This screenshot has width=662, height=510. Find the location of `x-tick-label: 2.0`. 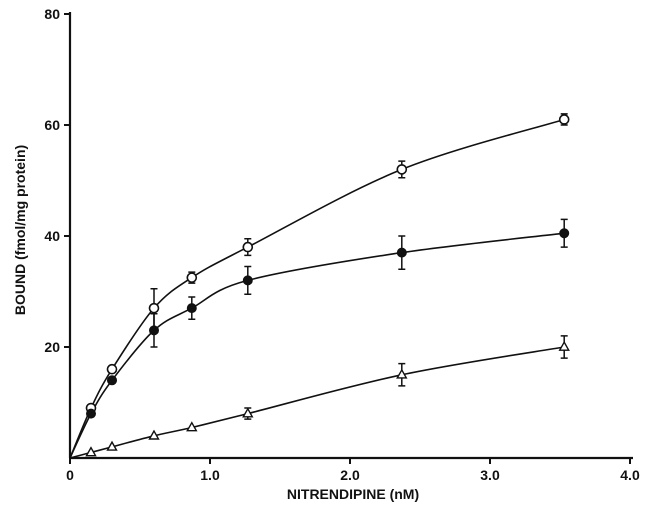

x-tick-label: 2.0 is located at coordinates (350, 475).